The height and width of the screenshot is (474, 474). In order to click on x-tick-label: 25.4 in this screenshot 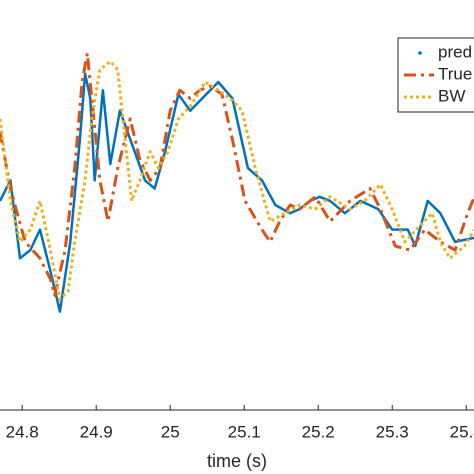, I will do `click(462, 431)`.